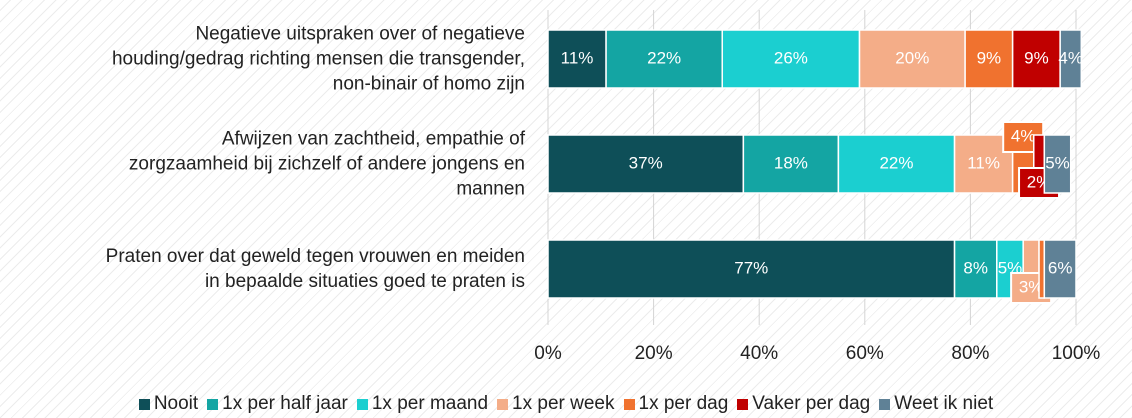  I want to click on x-tick-label: 40%, so click(759, 353).